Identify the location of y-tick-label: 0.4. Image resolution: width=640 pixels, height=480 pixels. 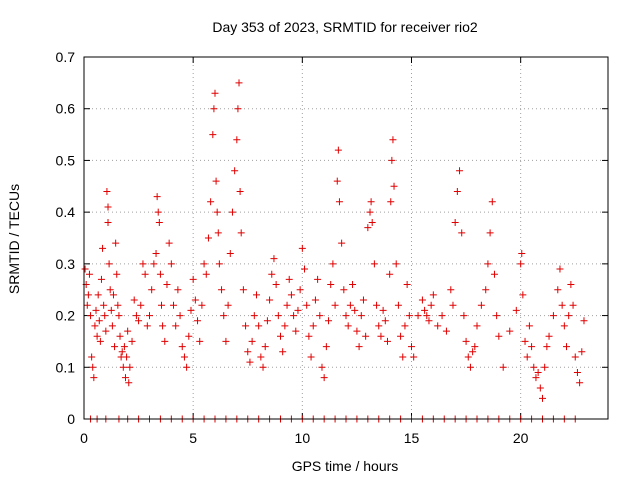
(66, 212).